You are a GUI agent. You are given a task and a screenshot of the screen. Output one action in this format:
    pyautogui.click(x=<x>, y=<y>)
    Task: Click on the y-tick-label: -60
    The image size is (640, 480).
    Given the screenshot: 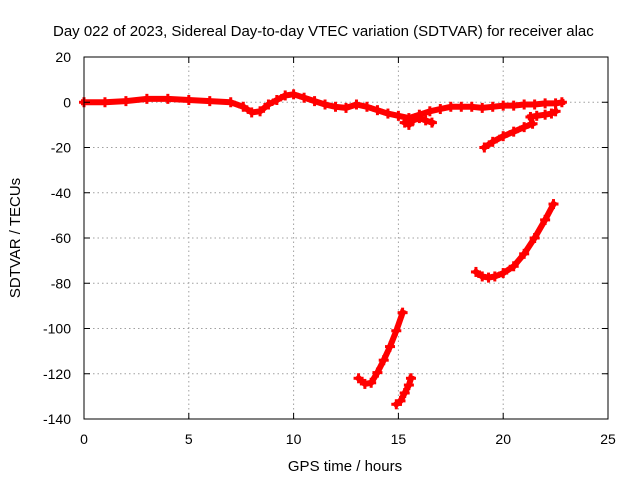 What is the action you would take?
    pyautogui.click(x=61, y=238)
    